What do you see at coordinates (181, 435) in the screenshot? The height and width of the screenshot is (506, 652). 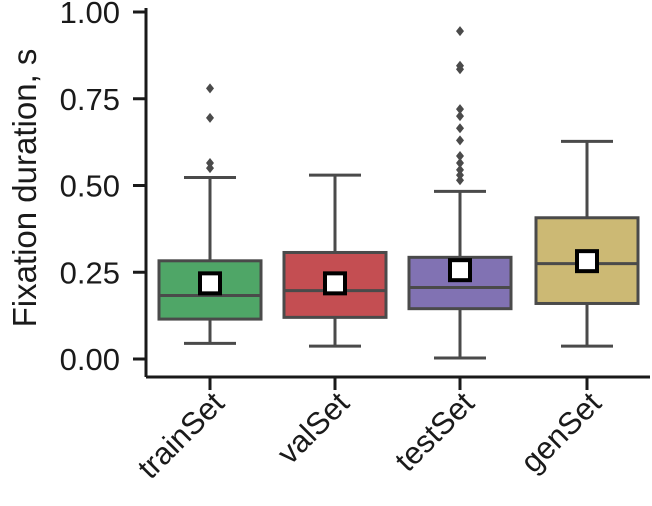 I see `x-tick-label-trainSet: trainSet` at bounding box center [181, 435].